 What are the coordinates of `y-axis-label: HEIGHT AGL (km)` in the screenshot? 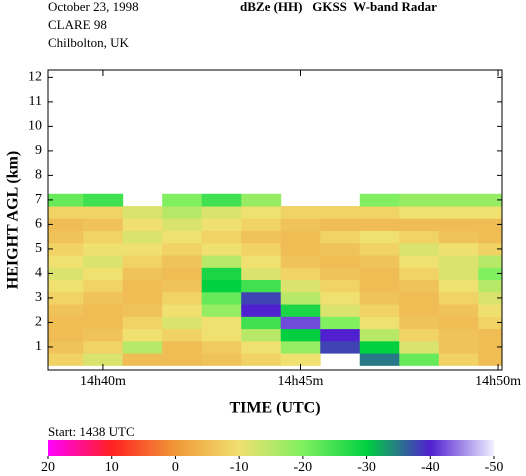 It's located at (13, 220).